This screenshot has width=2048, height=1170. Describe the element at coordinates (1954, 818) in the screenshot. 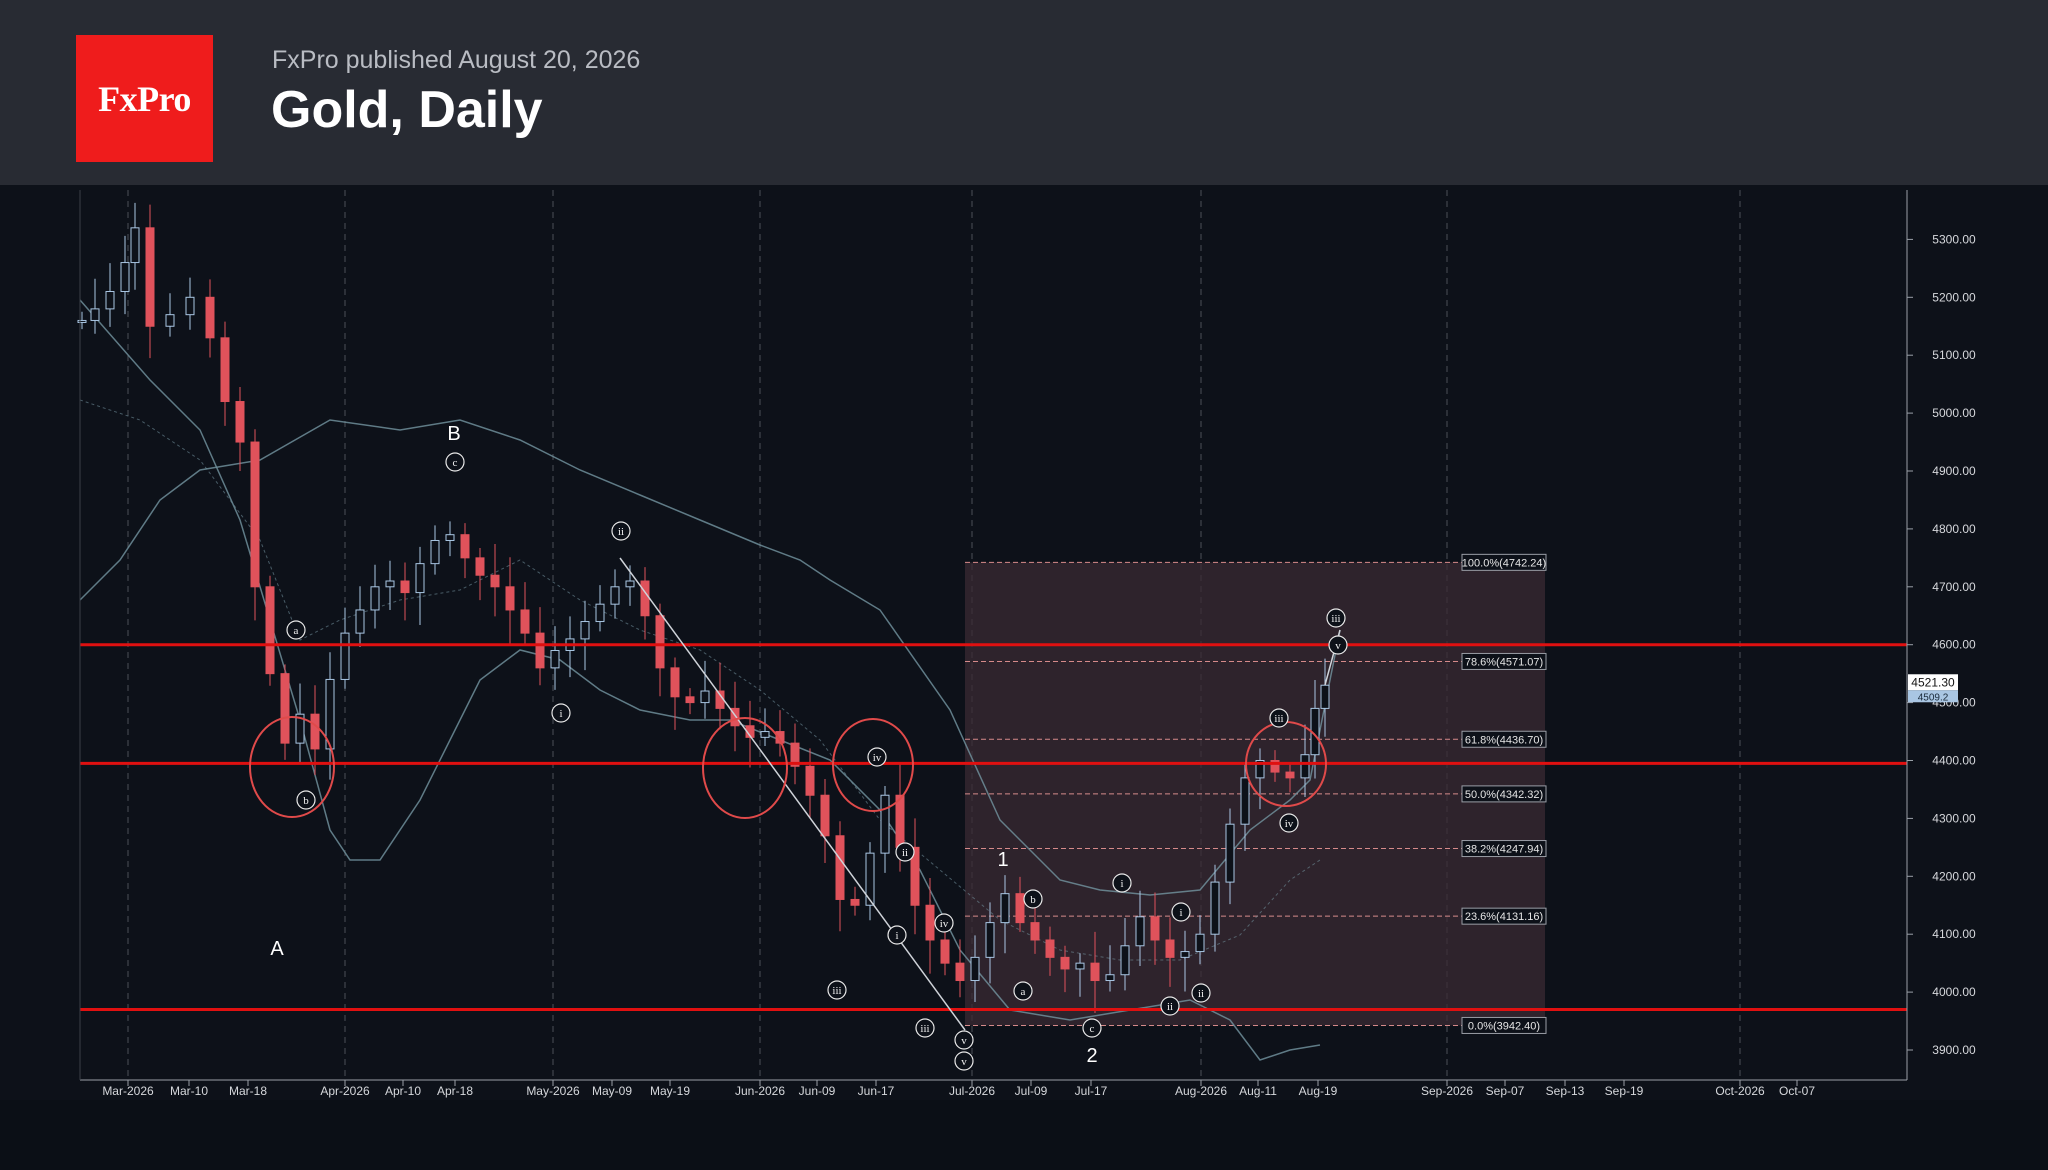

I see `price-tick-label: 4300.00` at that location.